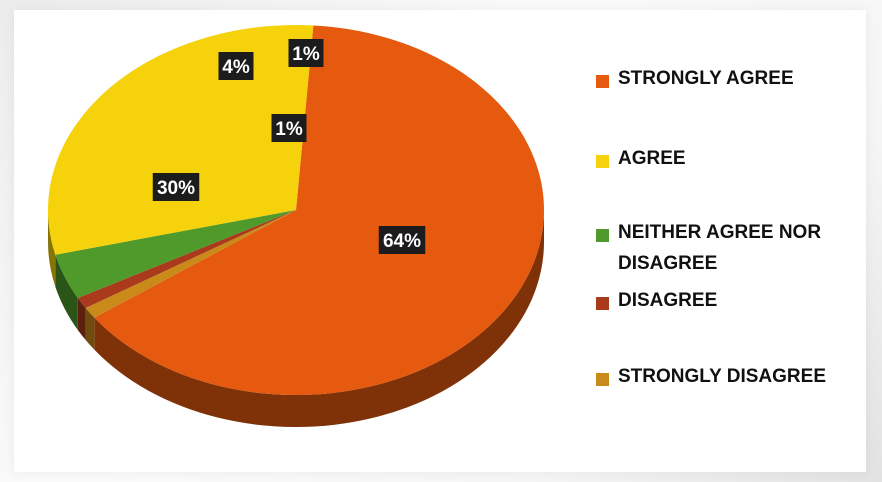 The width and height of the screenshot is (882, 482). Describe the element at coordinates (52, 248) in the screenshot. I see `pie-side-agree` at that location.